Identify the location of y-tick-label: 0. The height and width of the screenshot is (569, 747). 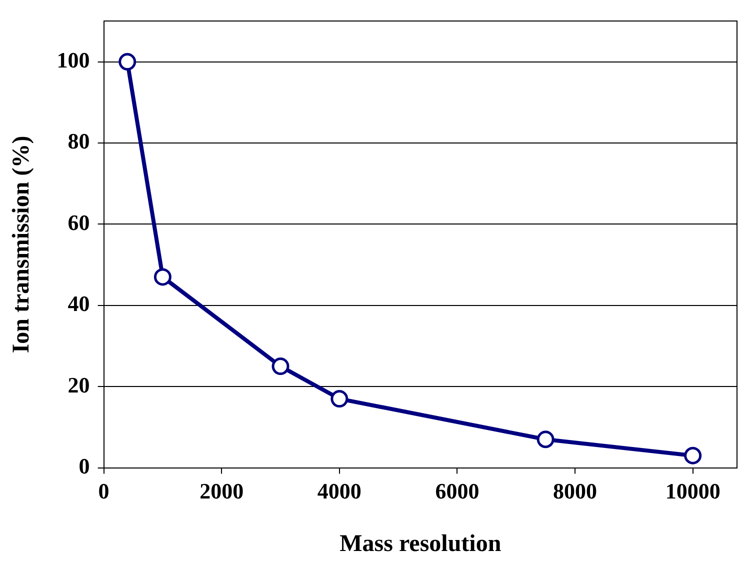
(84, 465).